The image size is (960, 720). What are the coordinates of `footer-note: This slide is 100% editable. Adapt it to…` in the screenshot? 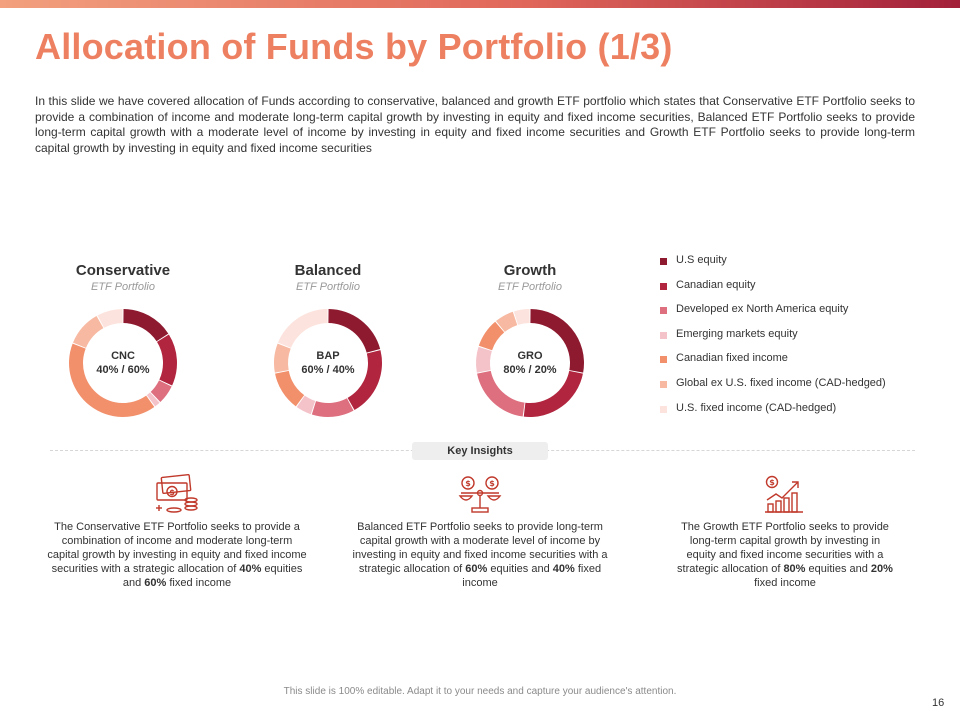 It's located at (480, 691).